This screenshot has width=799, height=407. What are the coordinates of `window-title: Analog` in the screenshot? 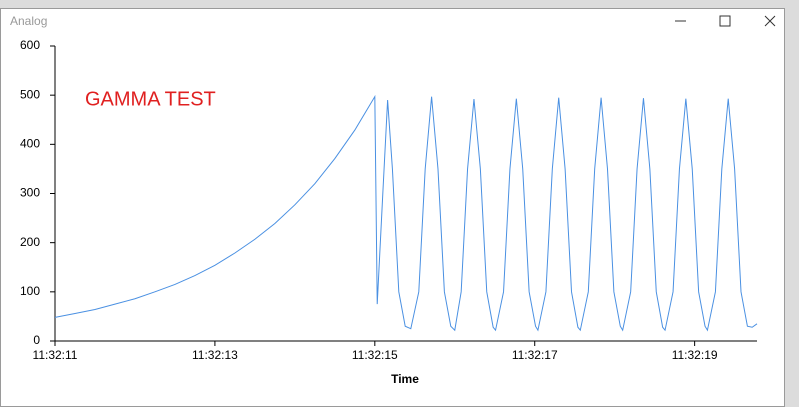 It's located at (28, 21).